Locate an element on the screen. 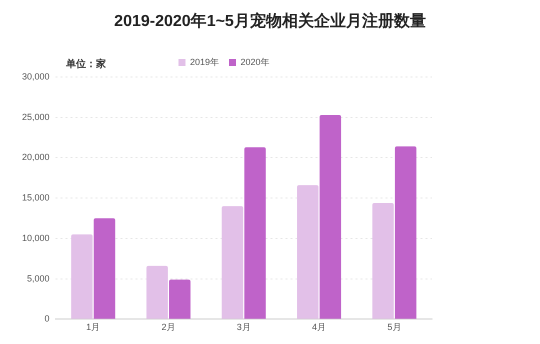 This screenshot has width=540, height=344. y-tick-label: 10,000 is located at coordinates (36, 237).